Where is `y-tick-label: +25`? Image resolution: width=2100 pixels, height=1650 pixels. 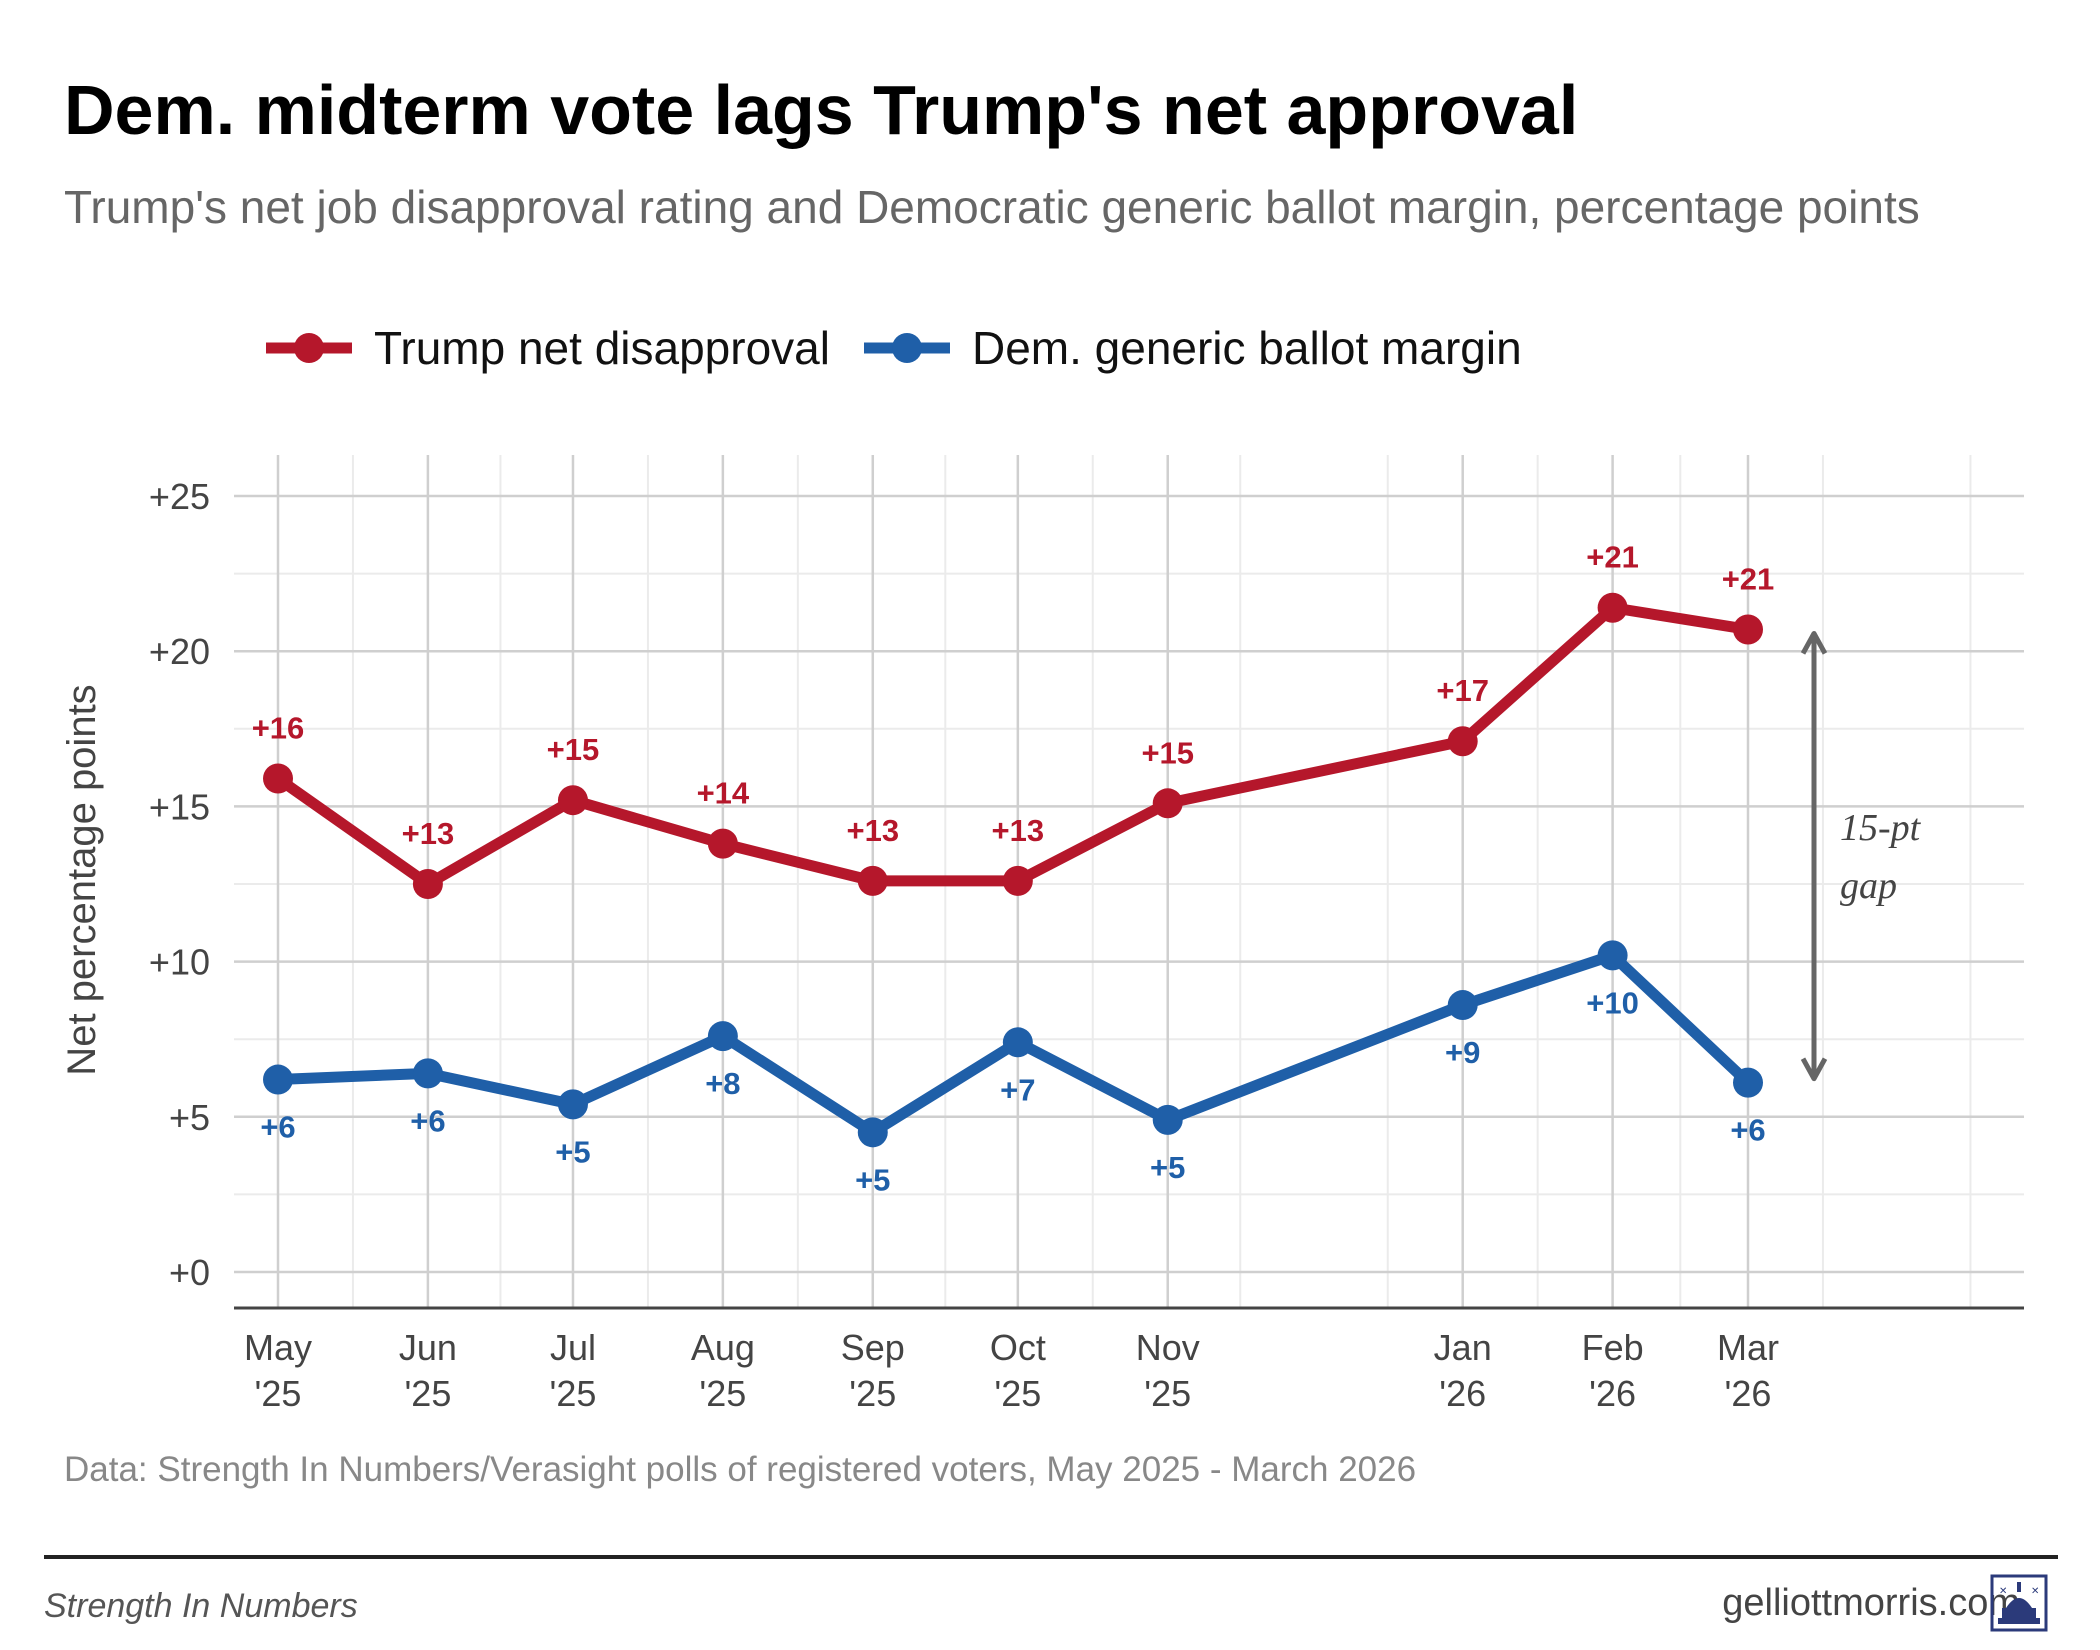
y-tick-label: +25 is located at coordinates (179, 496).